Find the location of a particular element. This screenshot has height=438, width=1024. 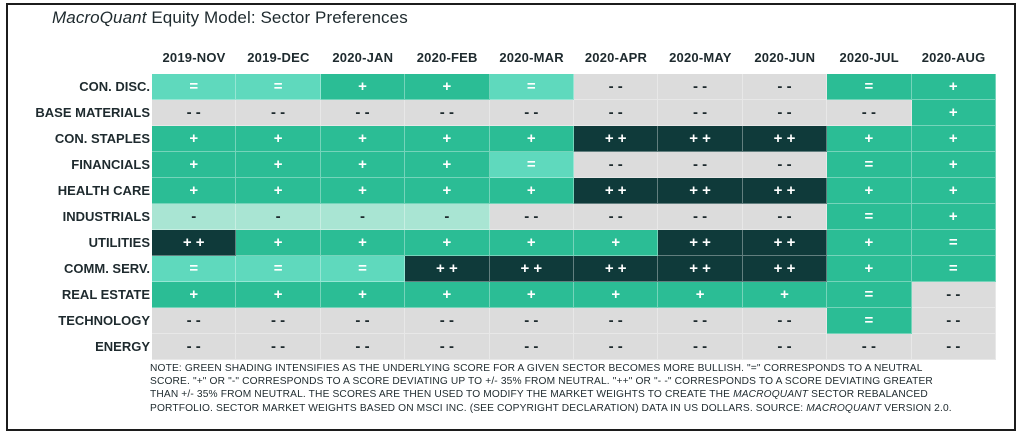

row-label: TECHNOLOGY is located at coordinates (104, 320).